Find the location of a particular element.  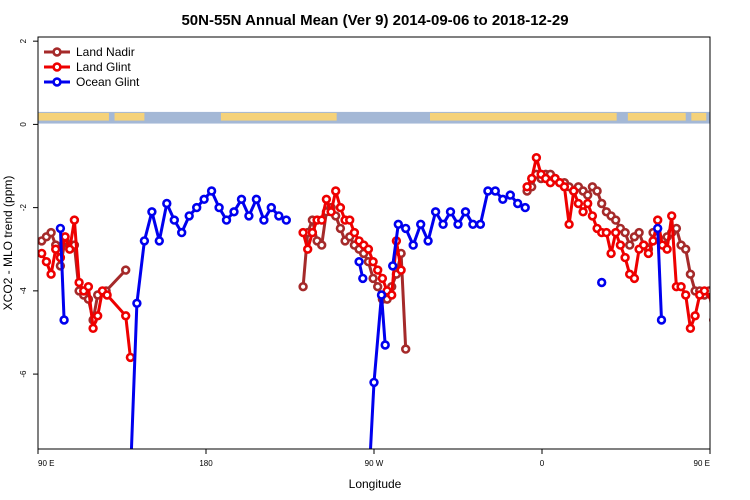

legend-item-land-glint: Land Glint is located at coordinates (87, 67).